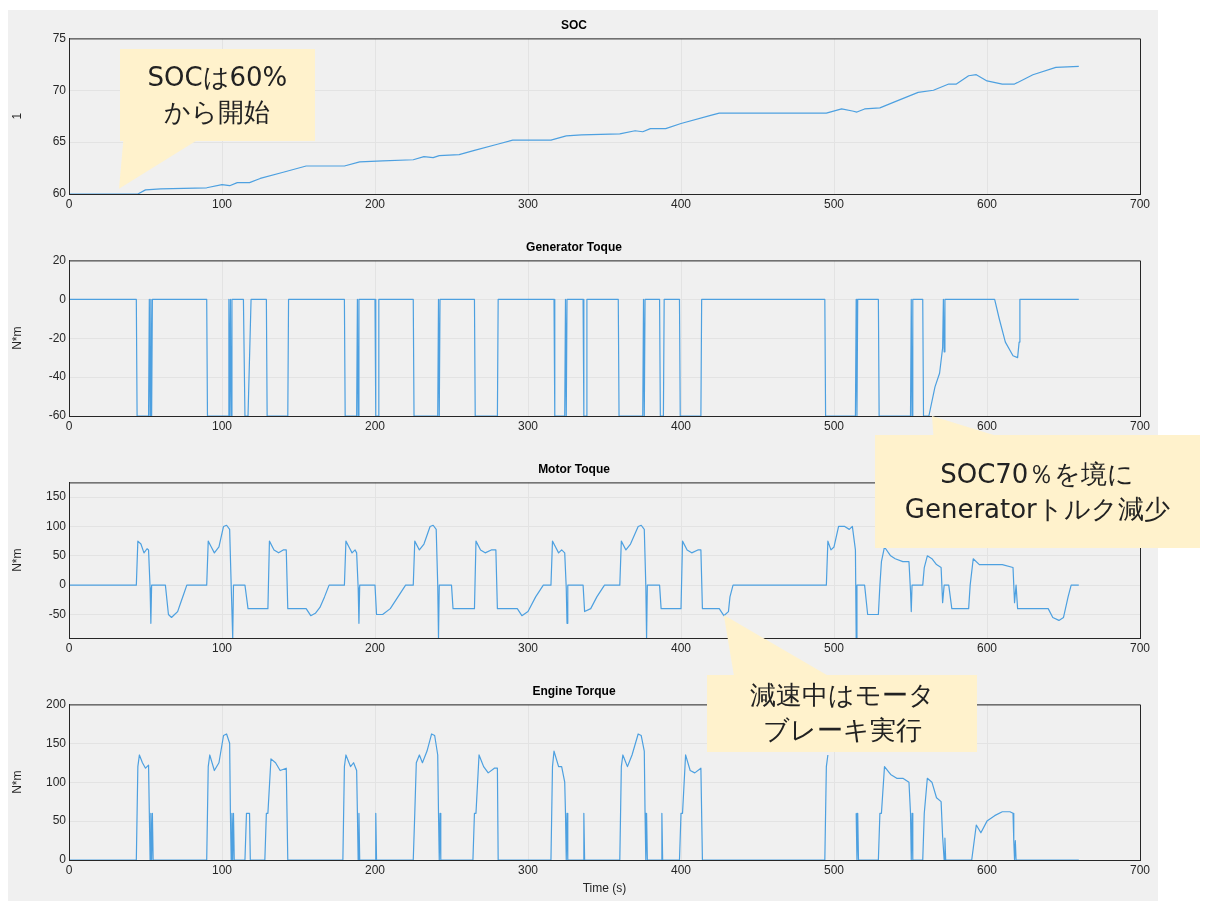 This screenshot has height=901, width=1206. What do you see at coordinates (604, 888) in the screenshot?
I see `x-axis-title: Time (s)` at bounding box center [604, 888].